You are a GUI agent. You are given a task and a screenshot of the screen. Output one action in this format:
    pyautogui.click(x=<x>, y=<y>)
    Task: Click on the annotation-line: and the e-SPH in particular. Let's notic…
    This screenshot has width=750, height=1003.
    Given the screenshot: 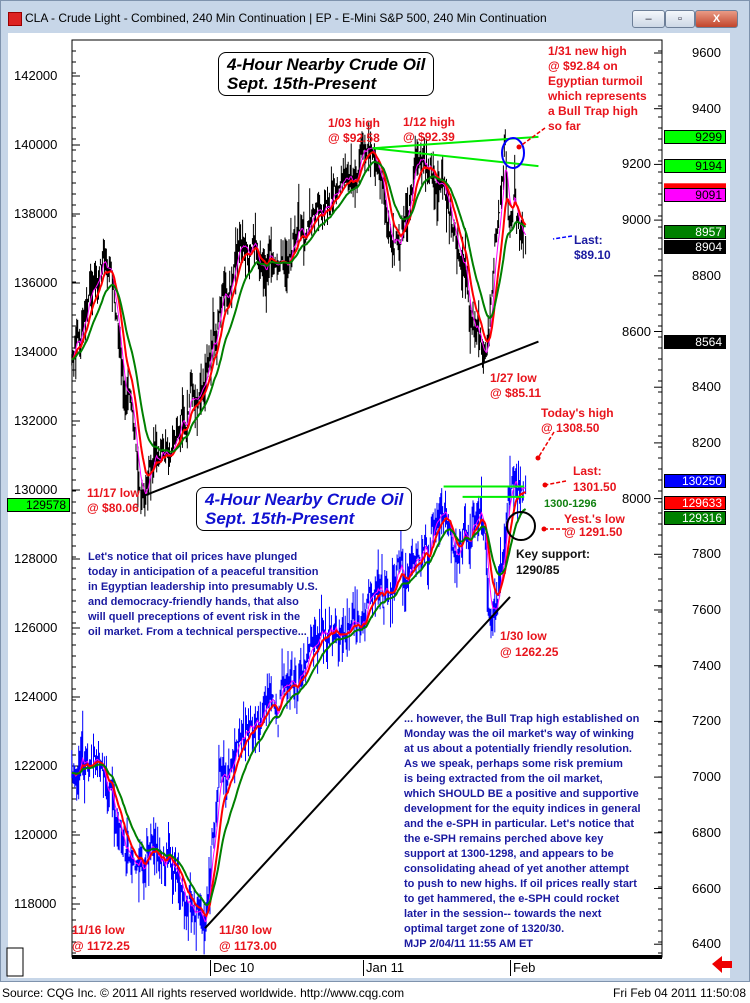 What is the action you would take?
    pyautogui.click(x=519, y=824)
    